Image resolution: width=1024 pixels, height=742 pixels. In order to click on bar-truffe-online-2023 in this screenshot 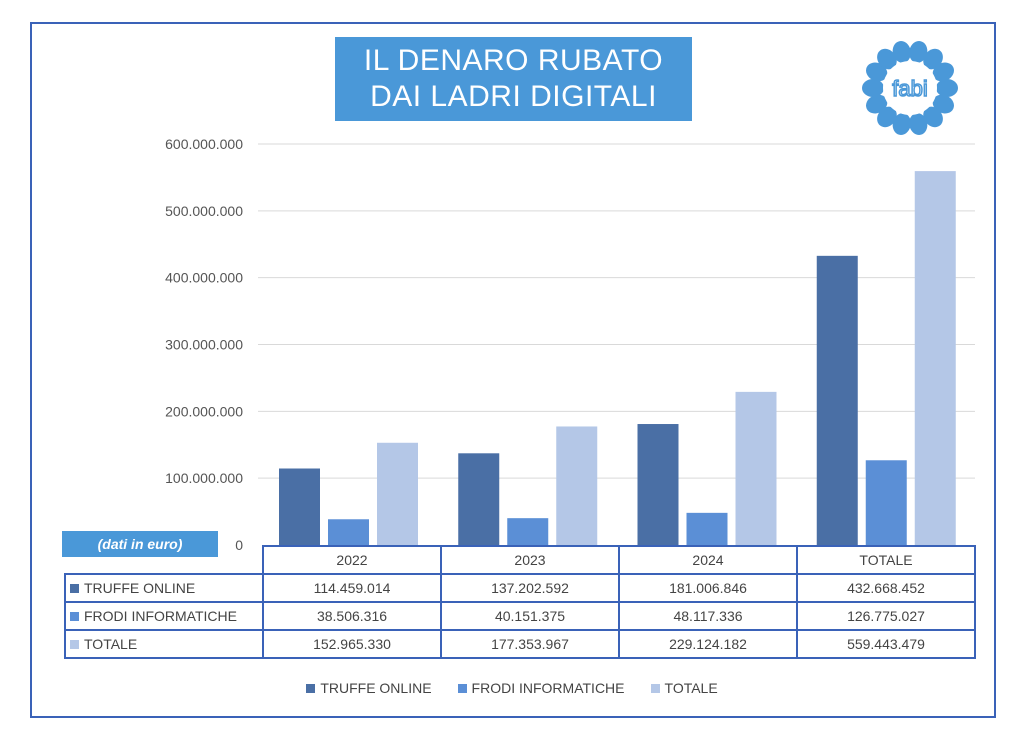, I will do `click(479, 499)`.